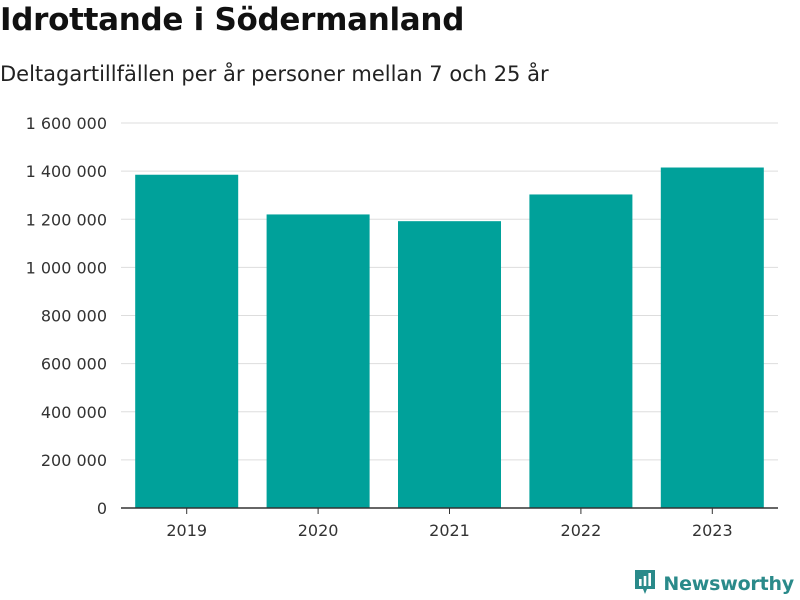  I want to click on bar-2022, so click(581, 351).